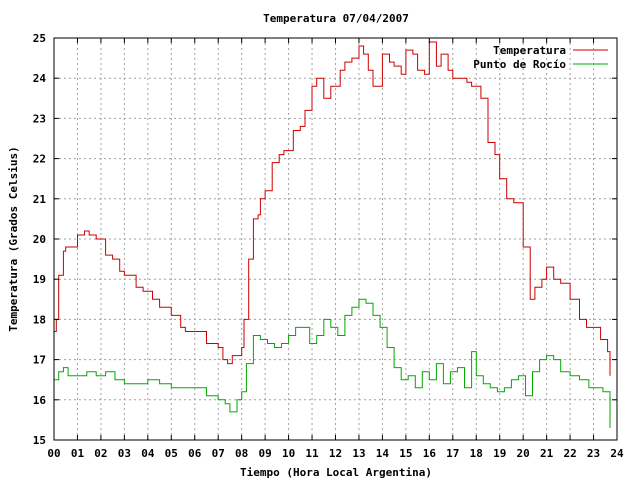 Image resolution: width=640 pixels, height=480 pixels. I want to click on y-axis-label: Temperatura (Grados Celsius), so click(13, 238).